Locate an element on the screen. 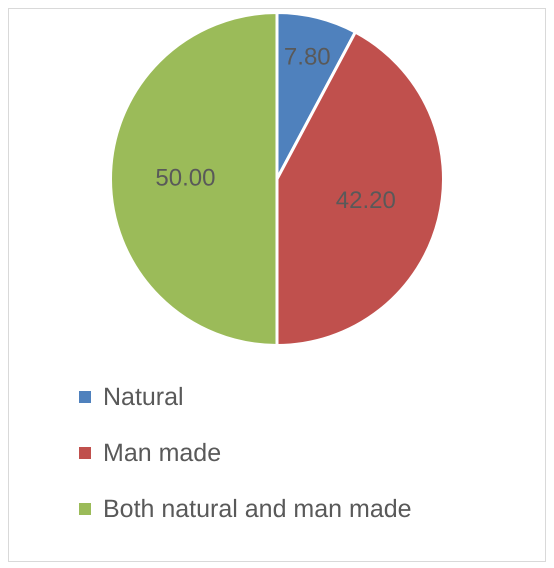  legend-label: Man made is located at coordinates (162, 453).